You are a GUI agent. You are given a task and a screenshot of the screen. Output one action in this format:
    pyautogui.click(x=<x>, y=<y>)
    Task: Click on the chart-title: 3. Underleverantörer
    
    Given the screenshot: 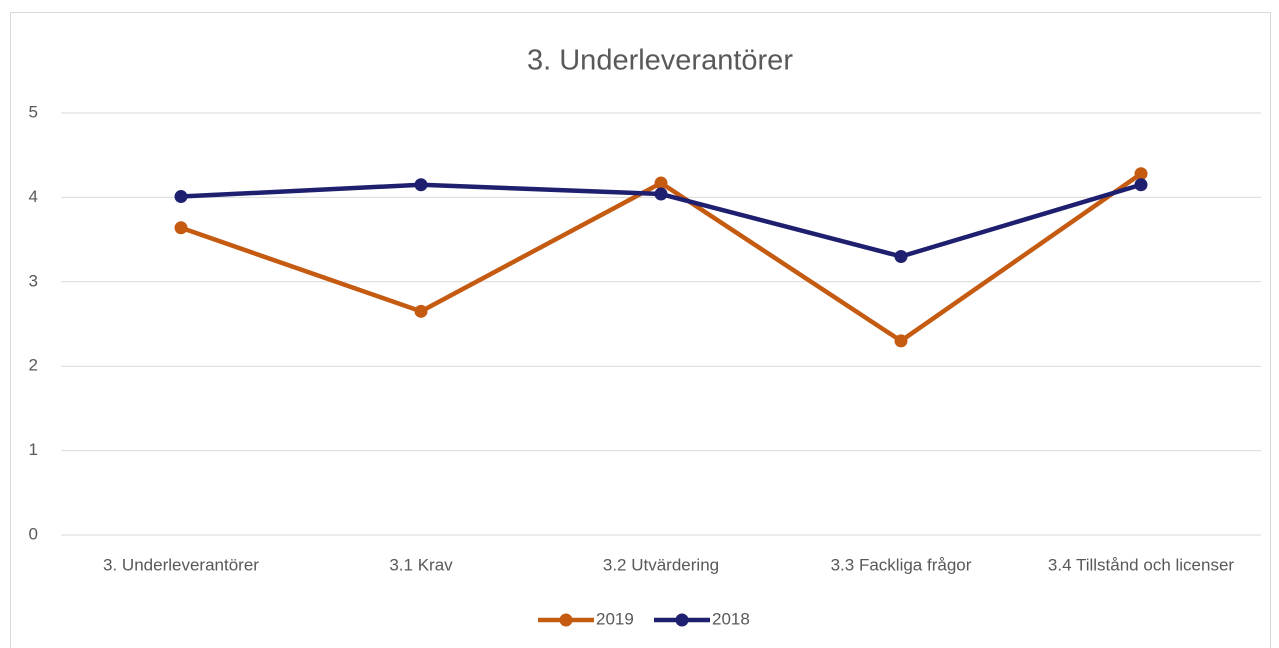 What is the action you would take?
    pyautogui.click(x=660, y=61)
    